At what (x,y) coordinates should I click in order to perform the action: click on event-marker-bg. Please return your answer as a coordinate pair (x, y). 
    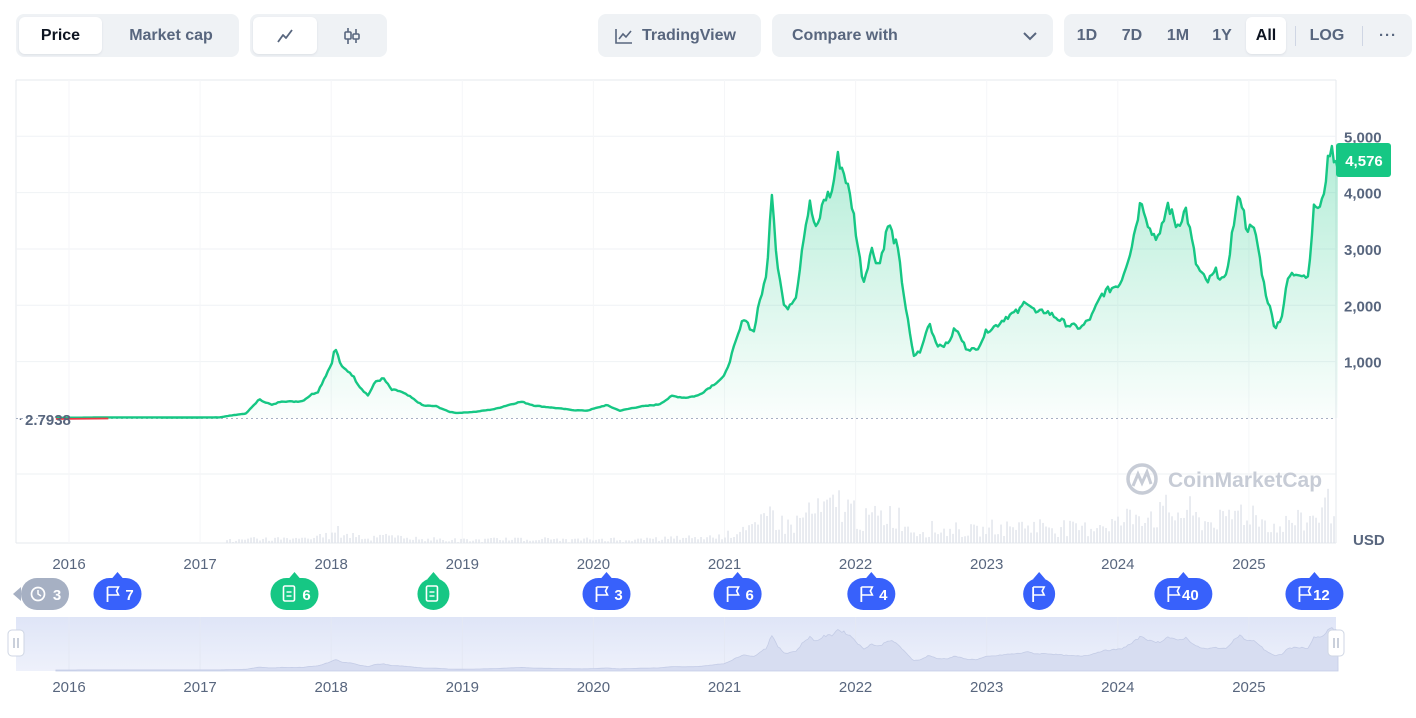
    Looking at the image, I should click on (433, 594).